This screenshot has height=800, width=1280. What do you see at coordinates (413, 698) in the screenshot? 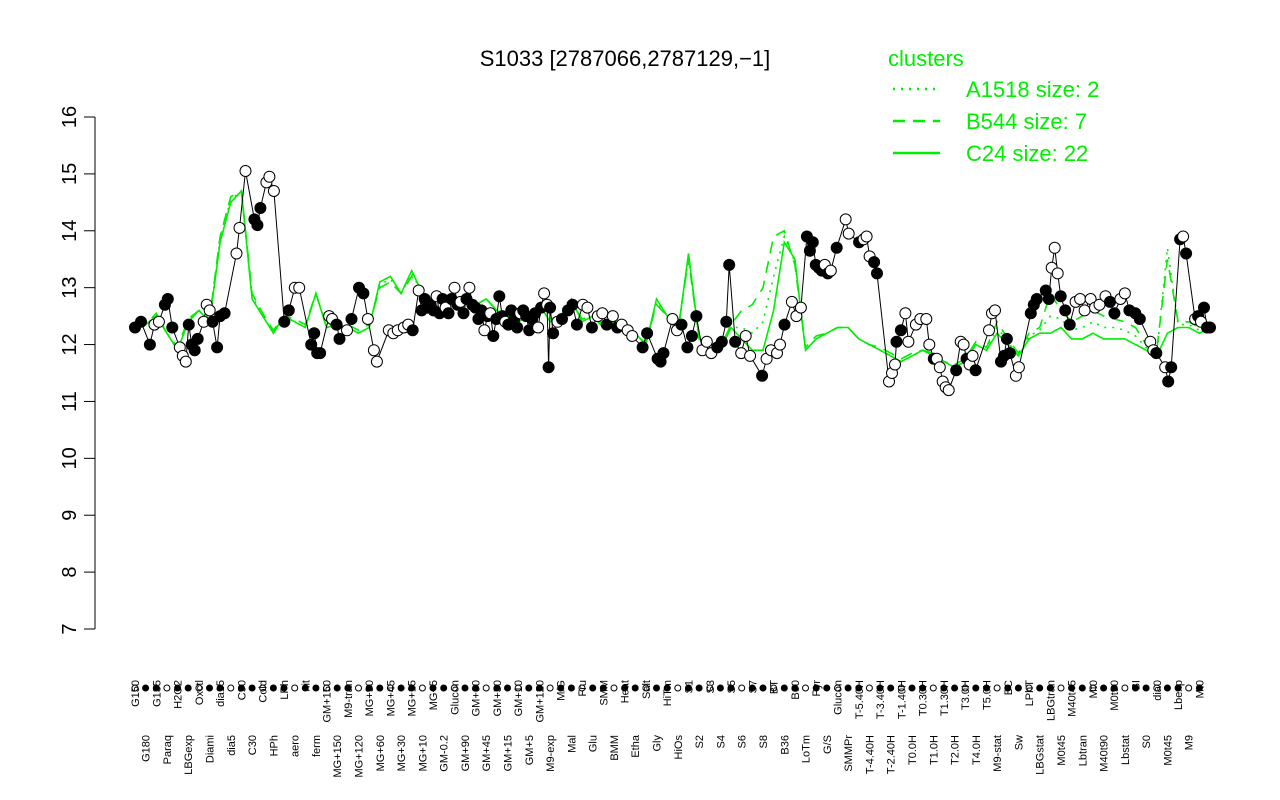
I see `x-tick-label: MG+15` at bounding box center [413, 698].